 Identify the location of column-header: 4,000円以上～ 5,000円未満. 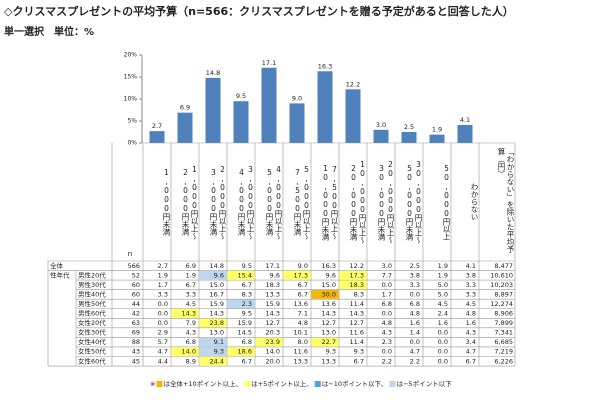
(274, 202).